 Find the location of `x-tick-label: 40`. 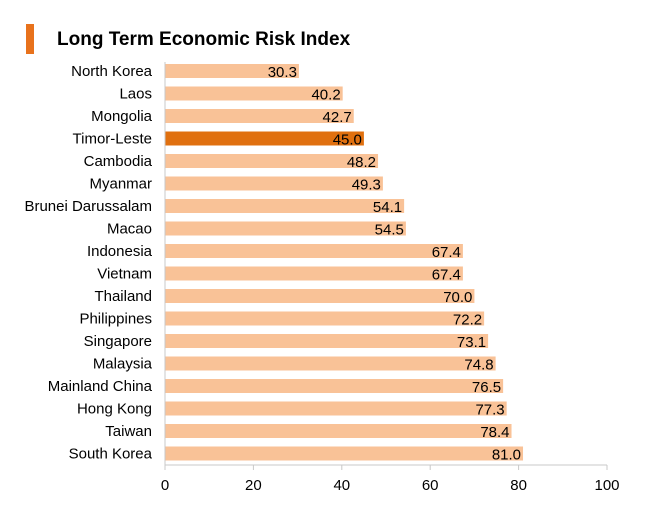

x-tick-label: 40 is located at coordinates (341, 485).